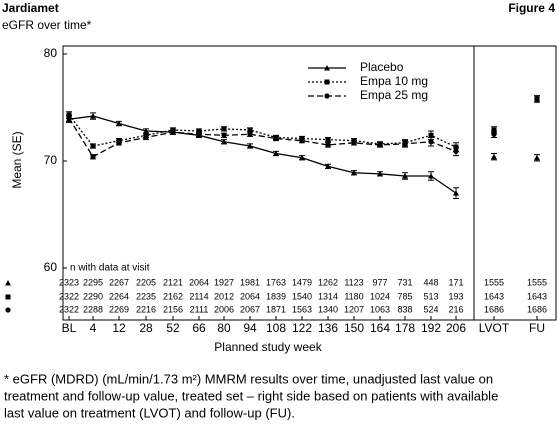 Image resolution: width=559 pixels, height=428 pixels. What do you see at coordinates (199, 309) in the screenshot?
I see `n-count: 2111` at bounding box center [199, 309].